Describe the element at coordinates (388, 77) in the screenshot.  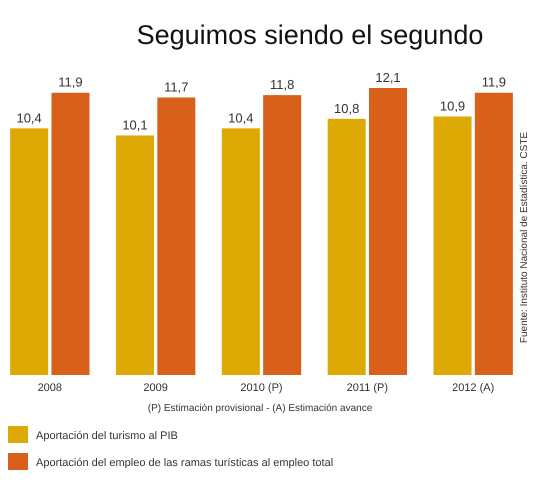
I see `data-label: 12,1` at that location.